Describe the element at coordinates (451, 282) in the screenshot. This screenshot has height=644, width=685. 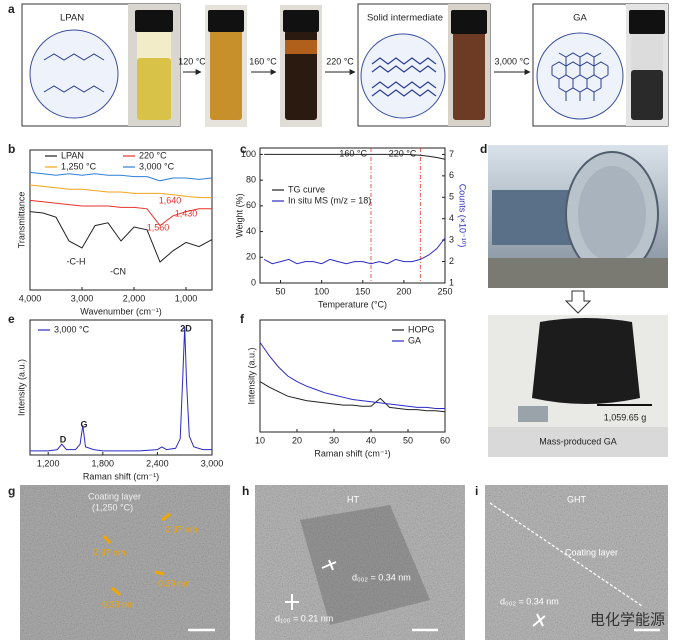
I see `y2-tick-label: 1` at that location.